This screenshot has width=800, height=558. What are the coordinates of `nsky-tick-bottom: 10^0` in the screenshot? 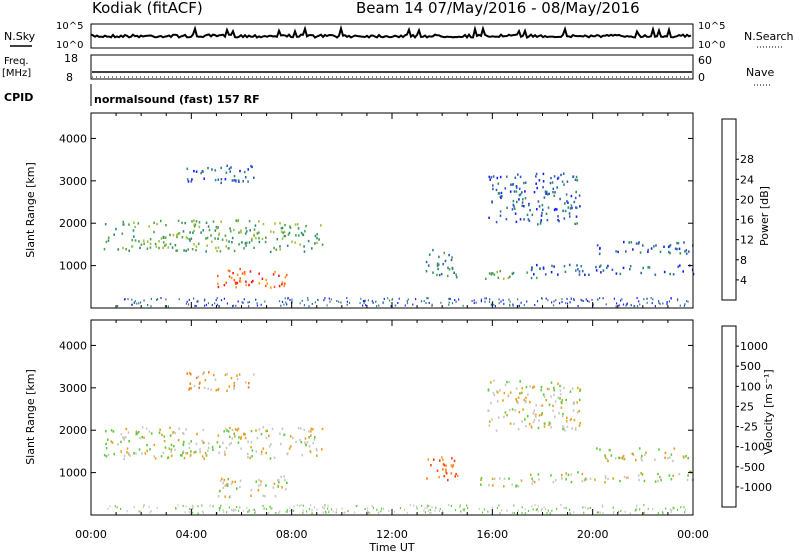 It's located at (69, 45).